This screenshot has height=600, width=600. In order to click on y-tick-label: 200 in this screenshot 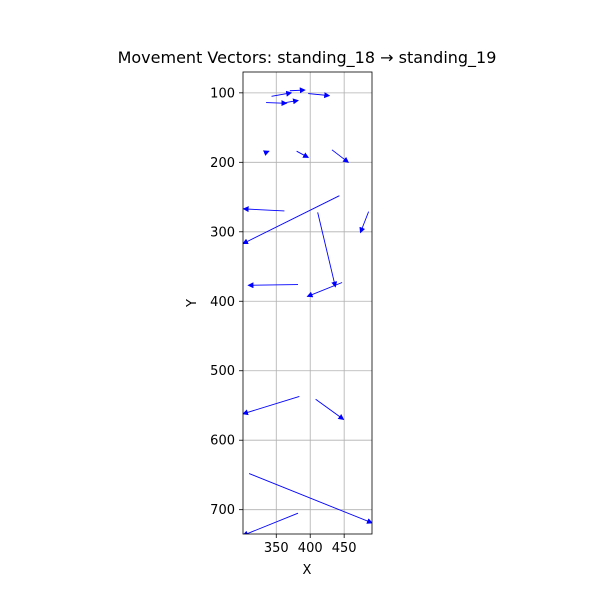, I will do `click(222, 163)`.